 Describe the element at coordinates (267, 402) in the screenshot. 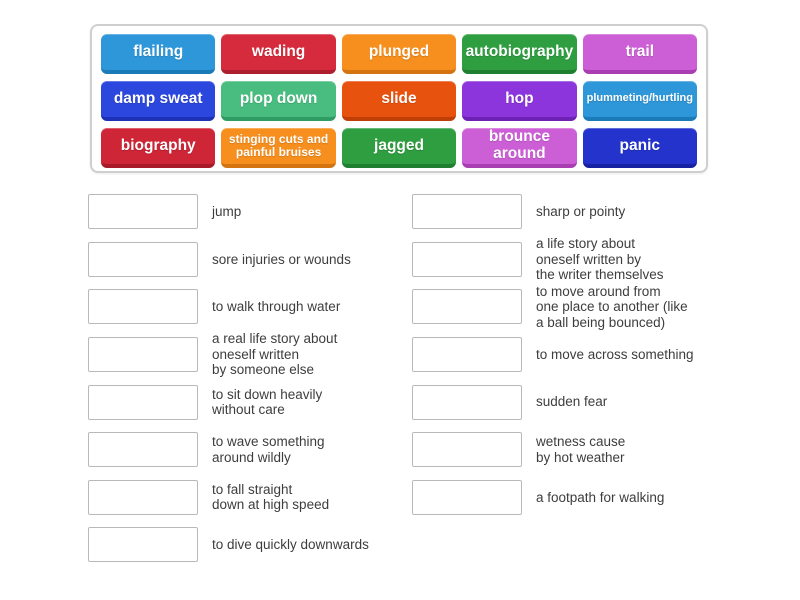

I see `definition-text: to sit down heavily without care` at that location.